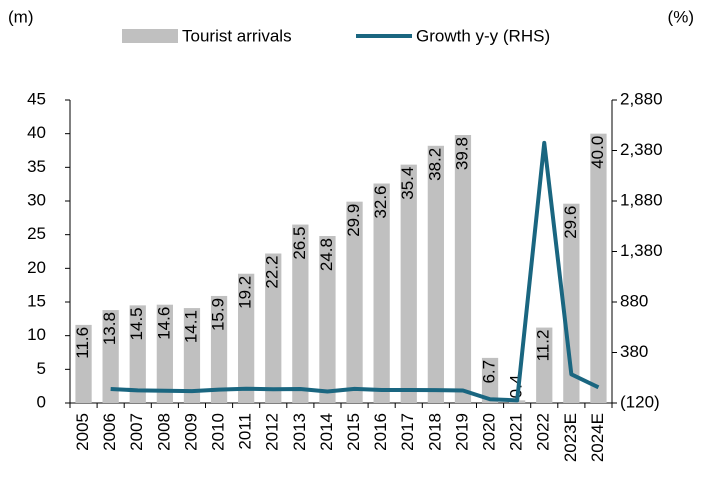 The image size is (702, 486). I want to click on data-label: 14.6, so click(163, 323).